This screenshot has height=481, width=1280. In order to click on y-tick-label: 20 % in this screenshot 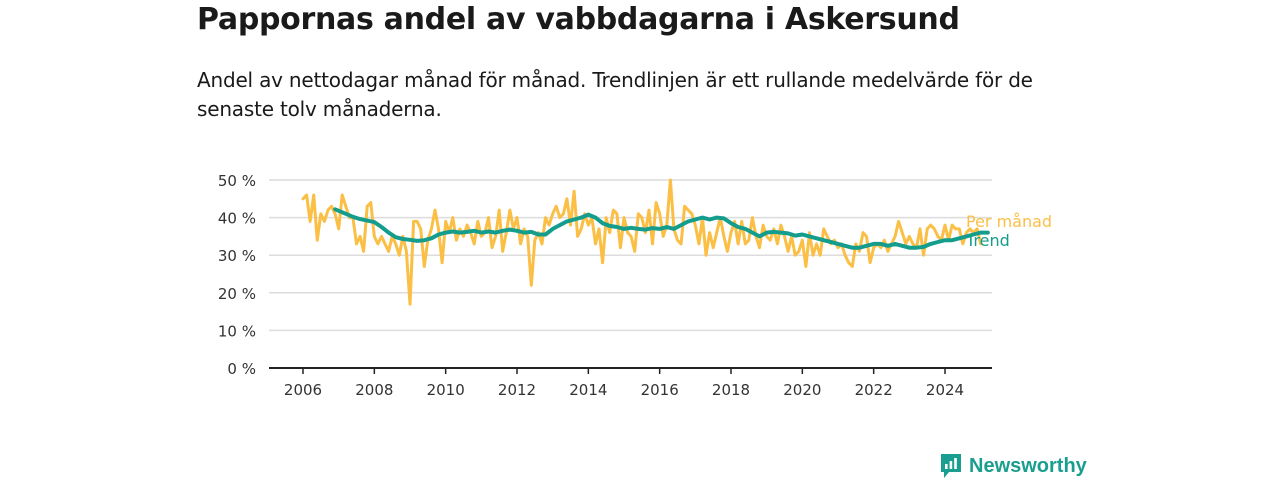, I will do `click(237, 294)`.